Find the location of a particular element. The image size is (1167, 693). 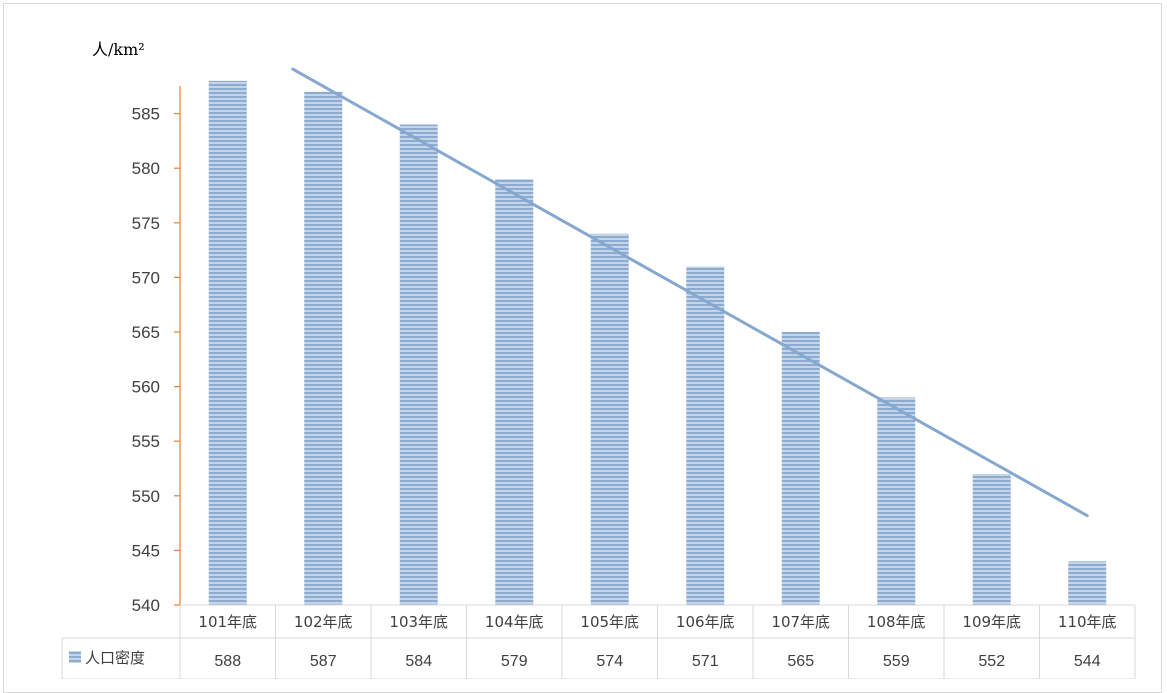

bar-109年底 is located at coordinates (991, 539).